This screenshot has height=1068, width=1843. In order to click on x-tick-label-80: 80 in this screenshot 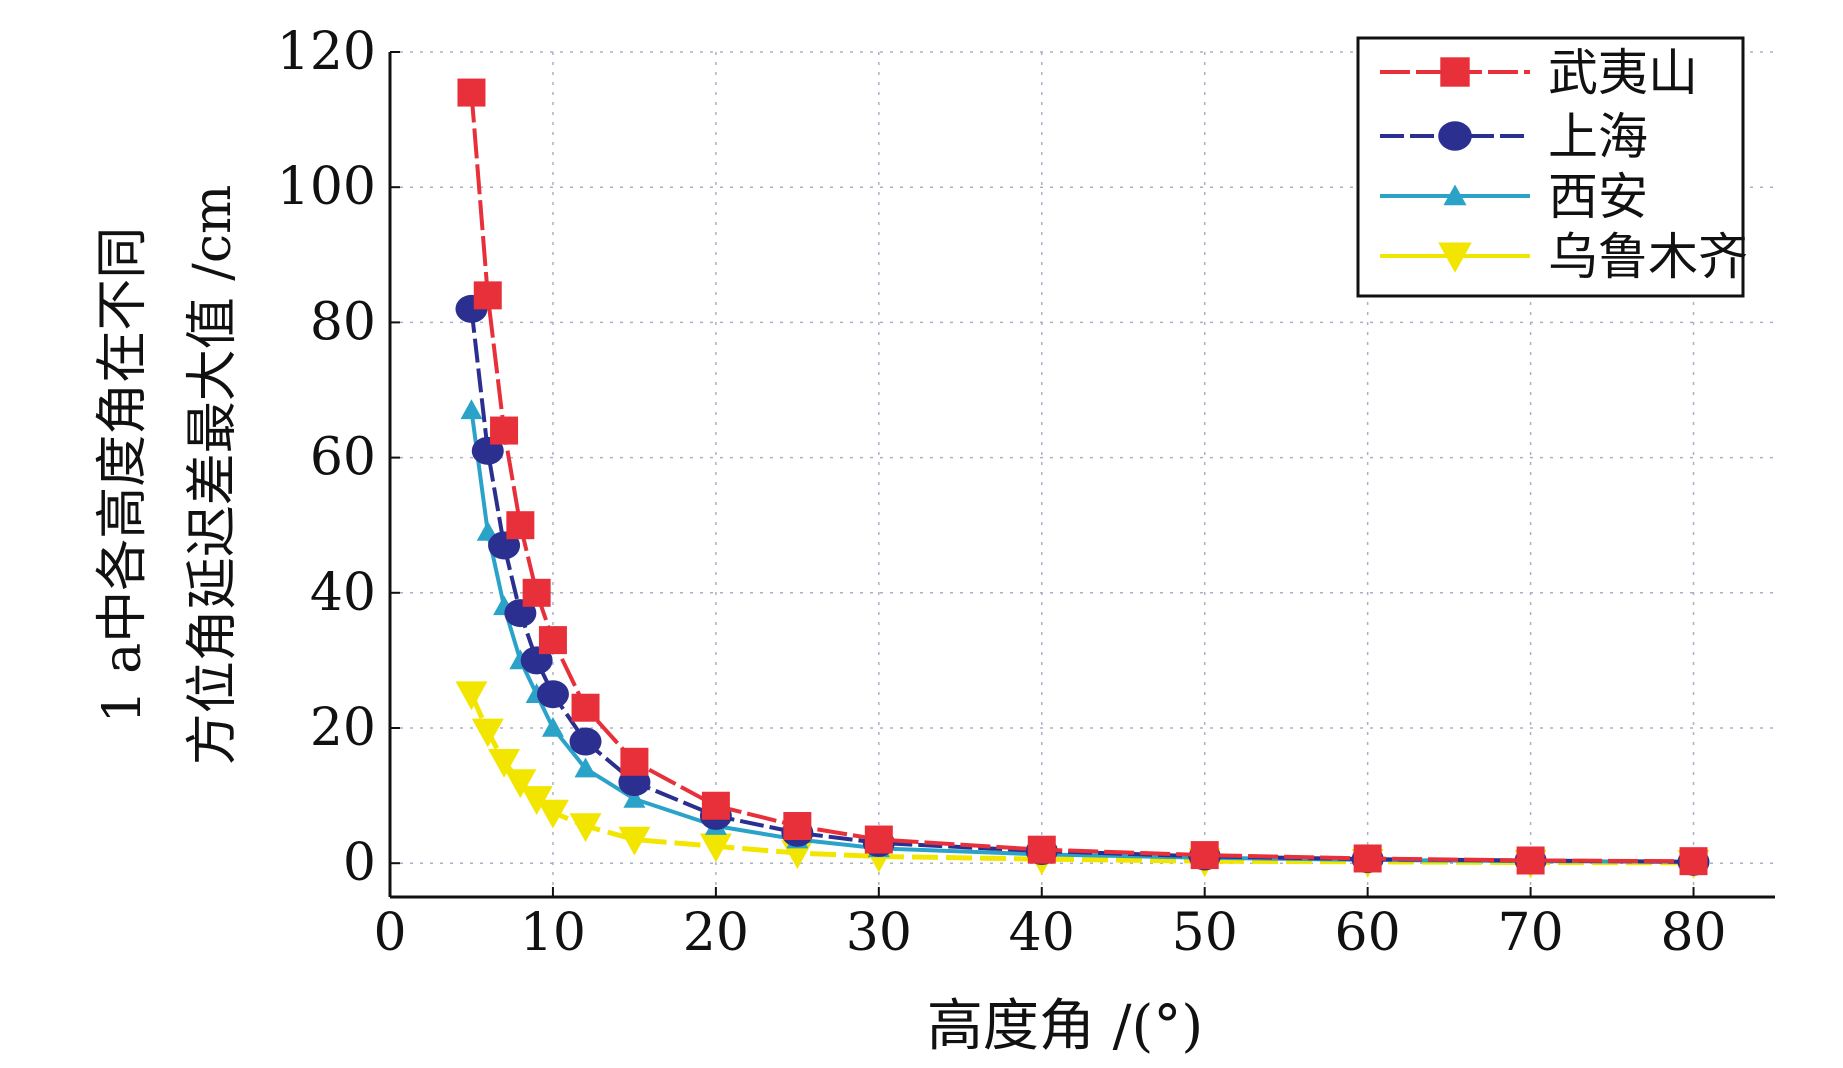, I will do `click(1693, 933)`.